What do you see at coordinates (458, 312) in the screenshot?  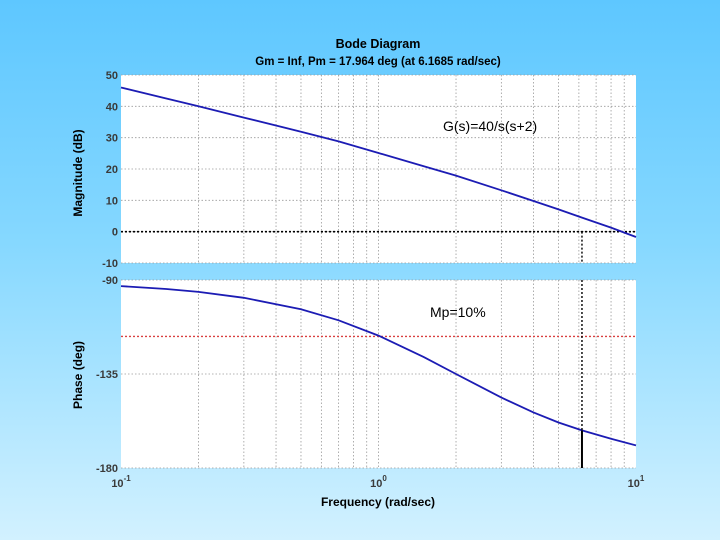 I see `phase-annotation: Mp=10%` at bounding box center [458, 312].